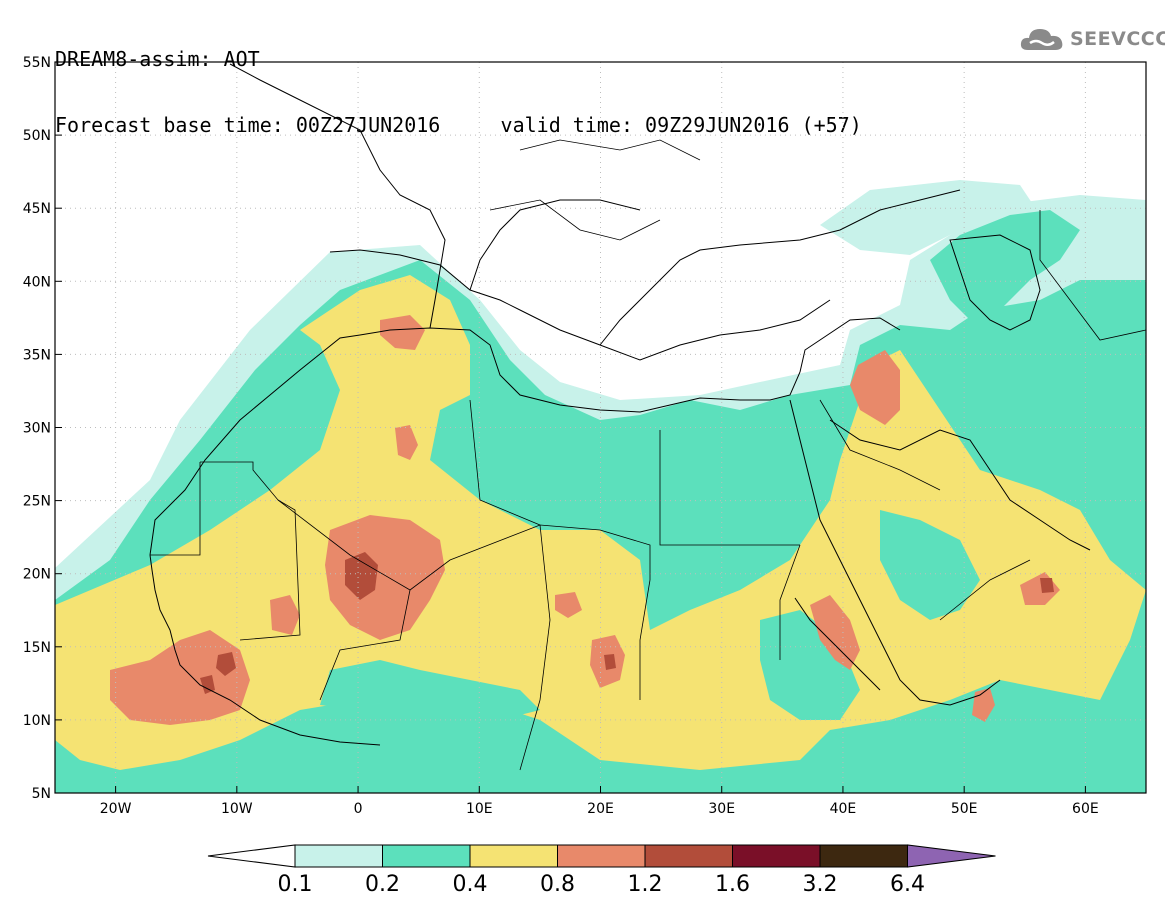 This screenshot has width=1165, height=905. What do you see at coordinates (180, 677) in the screenshot?
I see `aot-band-0.8-west-africa` at bounding box center [180, 677].